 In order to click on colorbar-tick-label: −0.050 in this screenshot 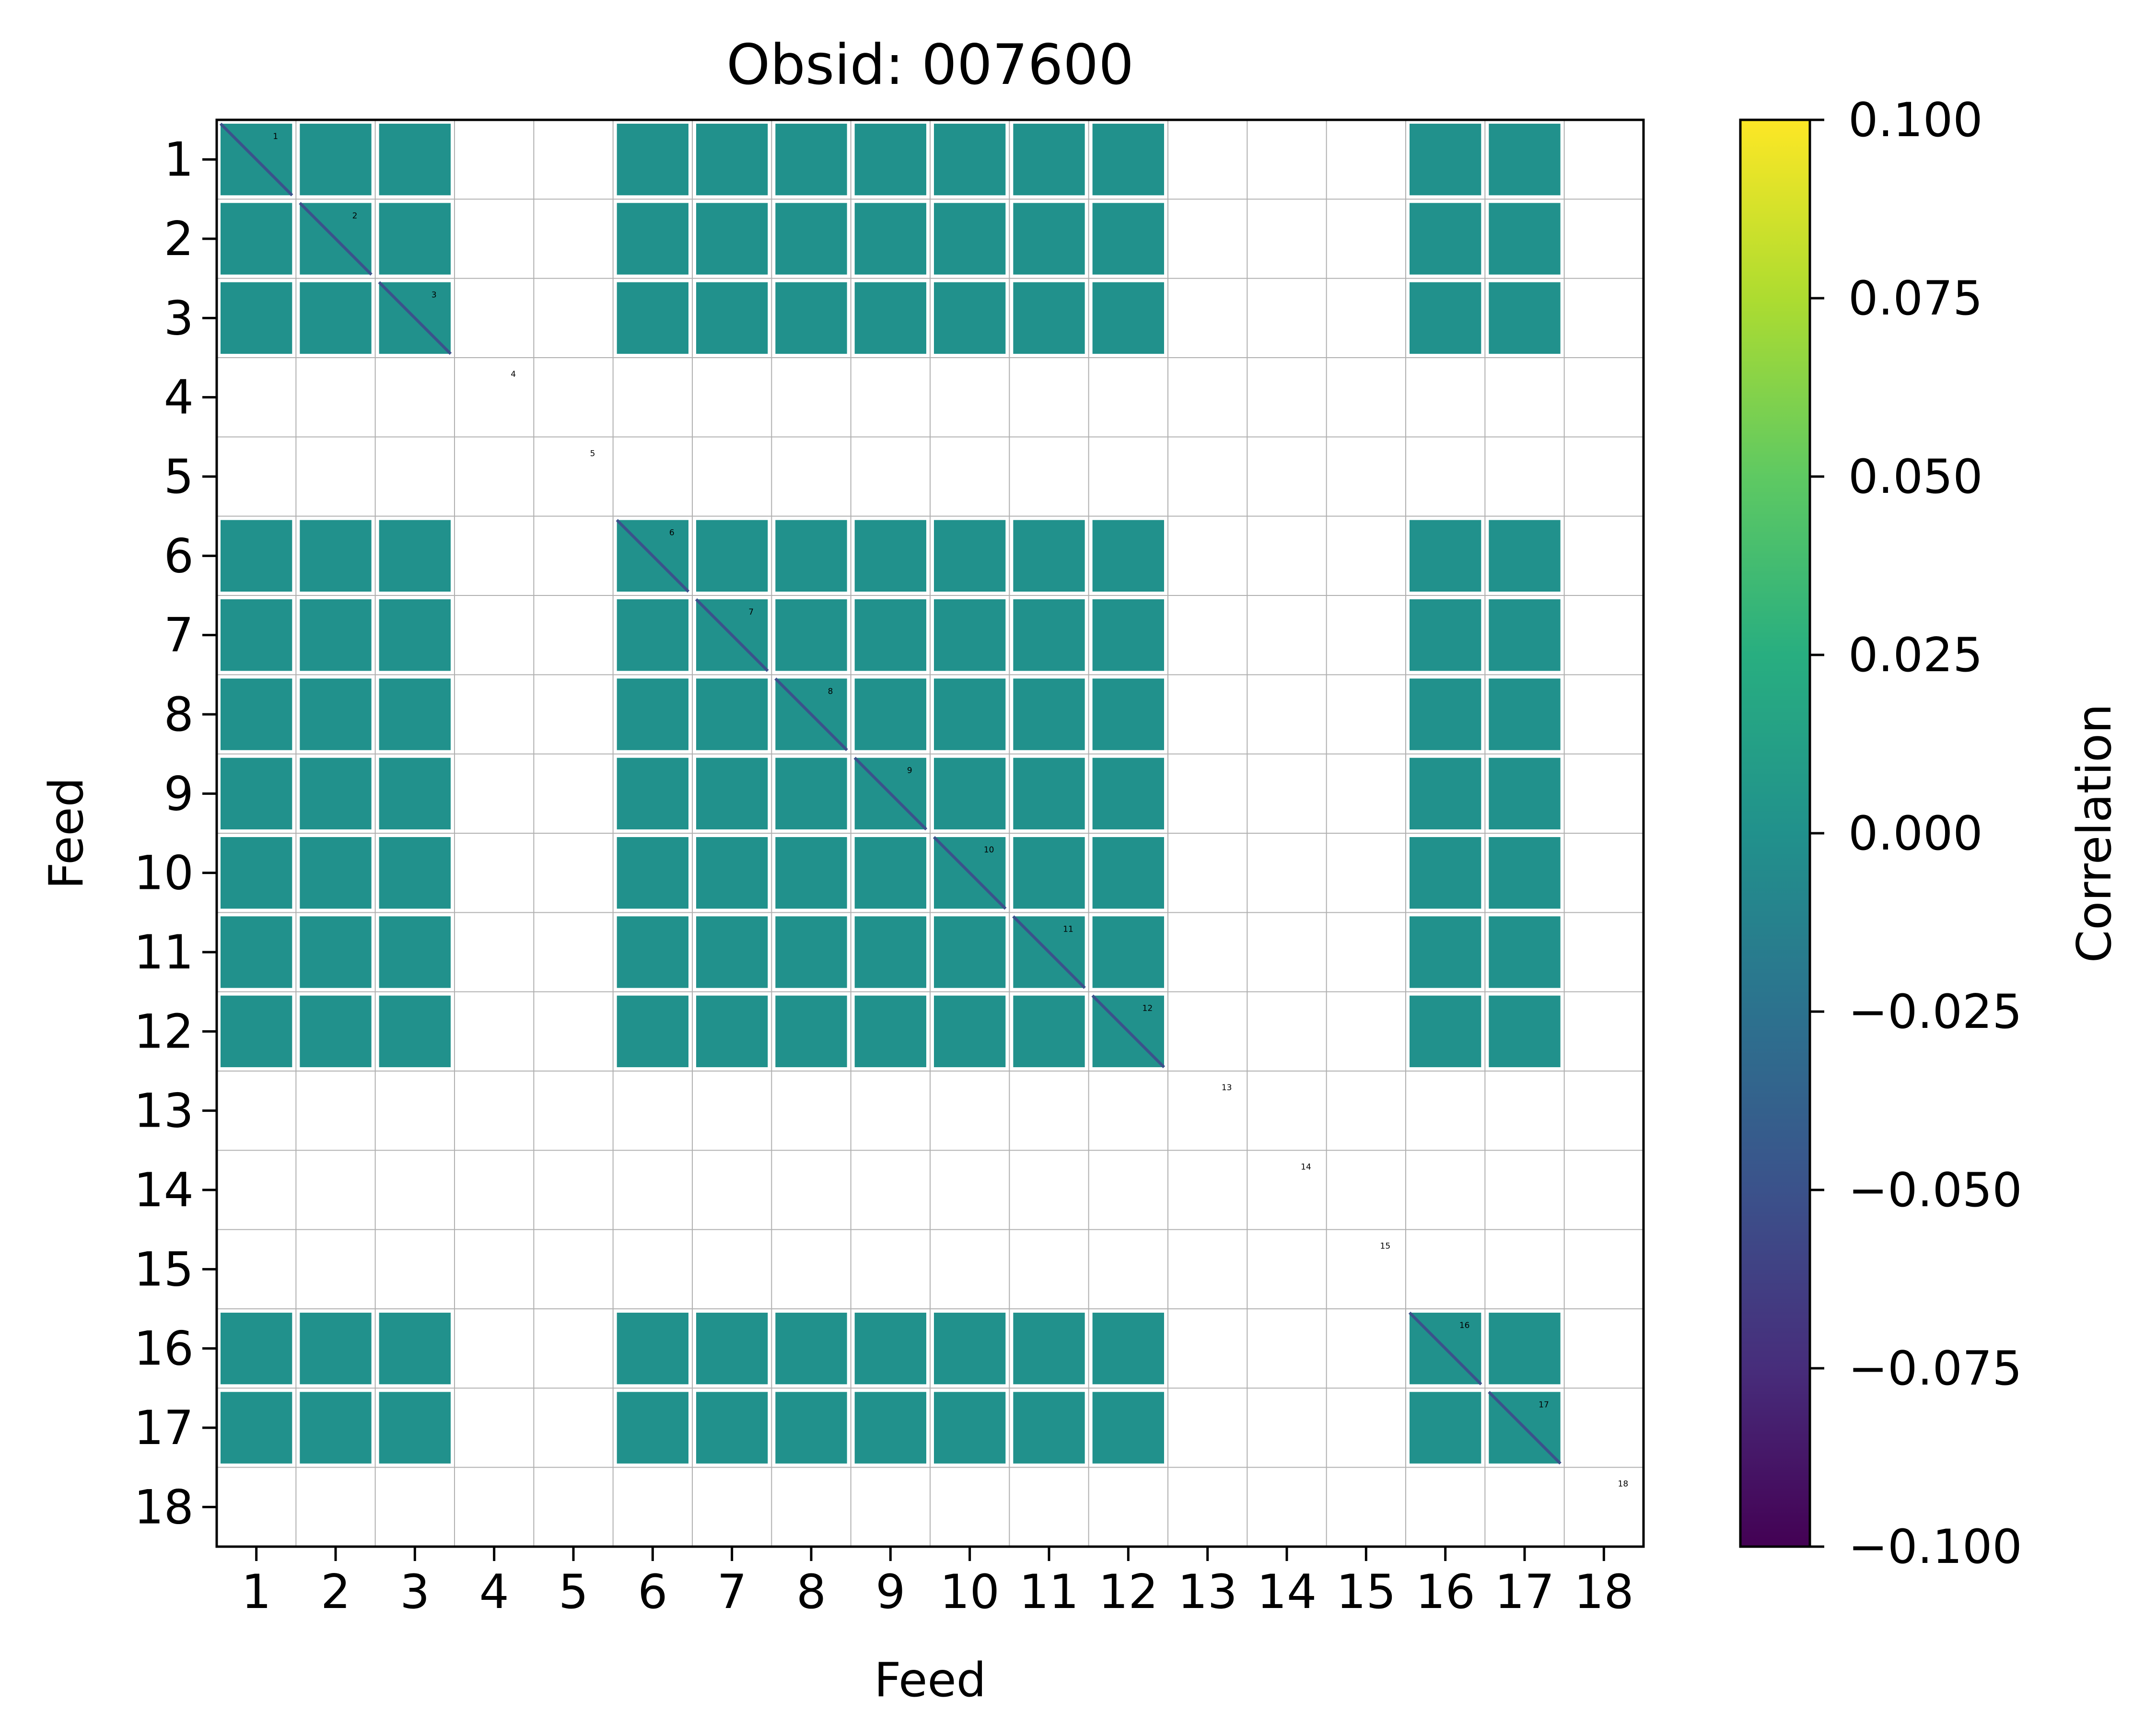, I will do `click(1935, 1190)`.